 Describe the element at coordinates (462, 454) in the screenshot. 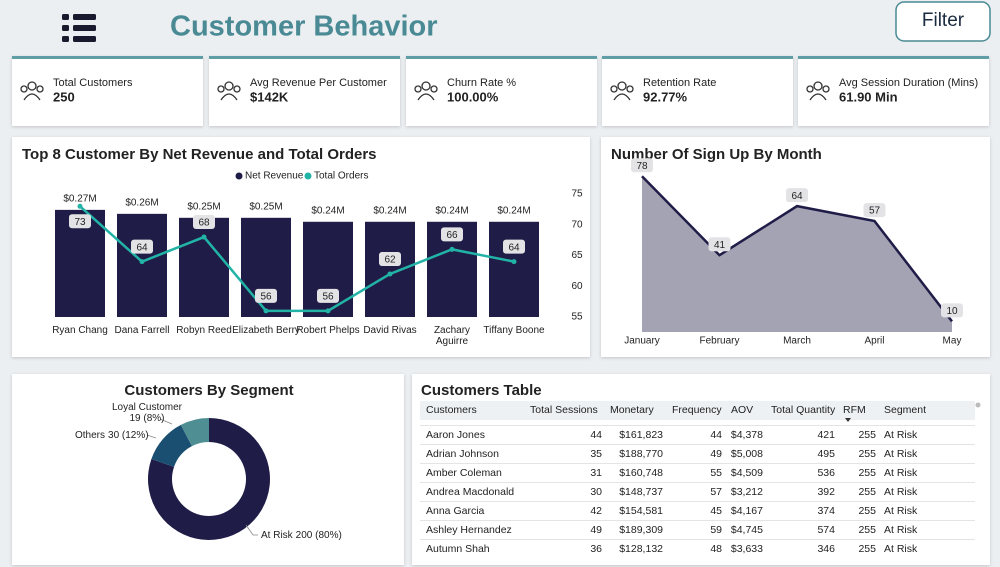

I see `table-cell: Adrian Johnson` at that location.